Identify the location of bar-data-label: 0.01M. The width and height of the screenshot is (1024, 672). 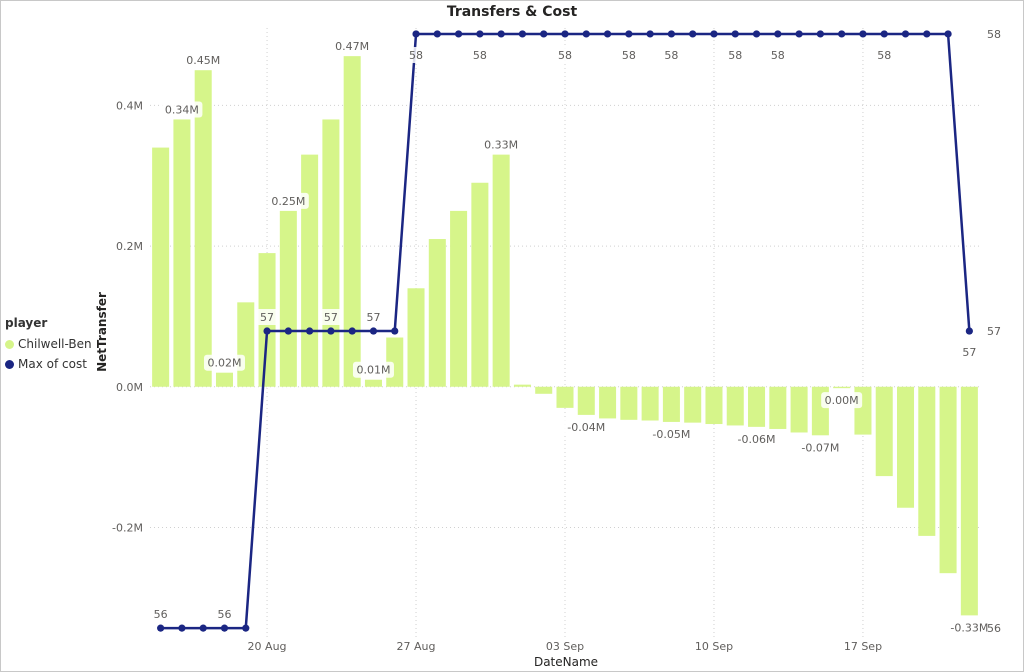
(373, 370).